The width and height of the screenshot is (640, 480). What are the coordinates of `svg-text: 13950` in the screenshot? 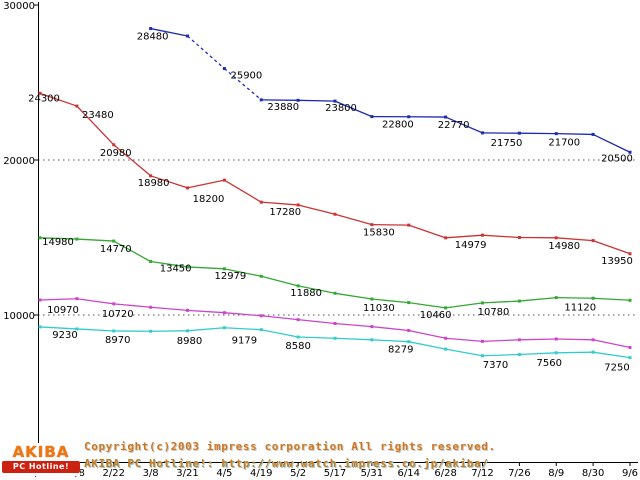 It's located at (617, 261).